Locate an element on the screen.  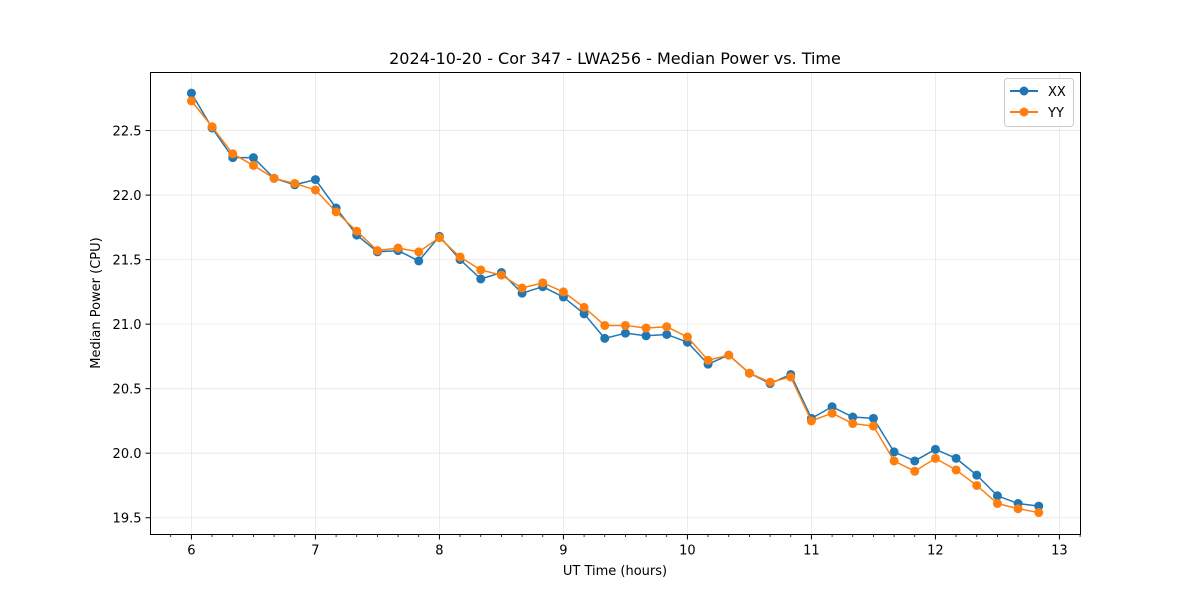
y-axis: 19.5 20.0 20.5 21.0 21.5 22.0 22.5 is located at coordinates (132, 326).